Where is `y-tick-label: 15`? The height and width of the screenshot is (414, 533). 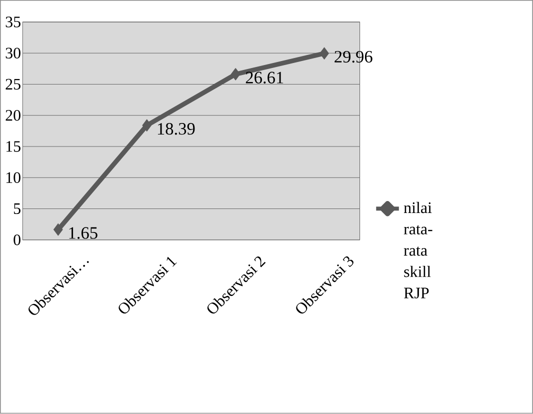
y-tick-label: 15 is located at coordinates (13, 146).